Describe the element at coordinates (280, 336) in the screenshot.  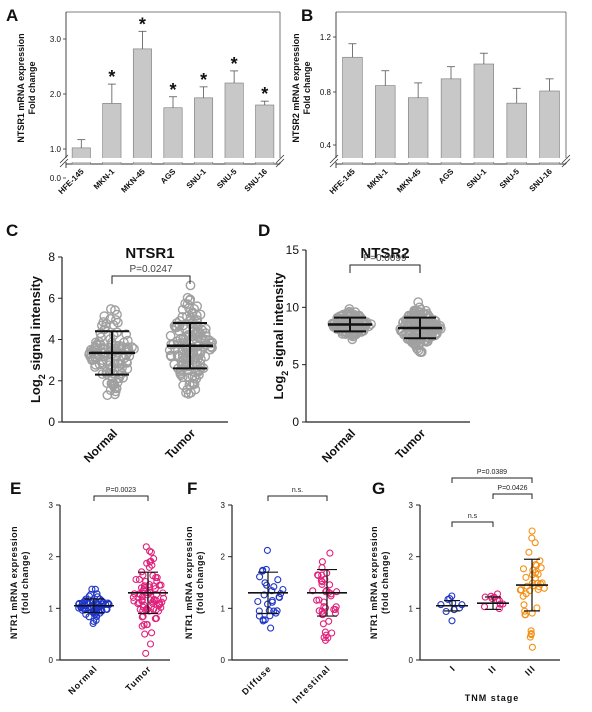
I see `y-axis-label: Log2 signal intensity` at that location.